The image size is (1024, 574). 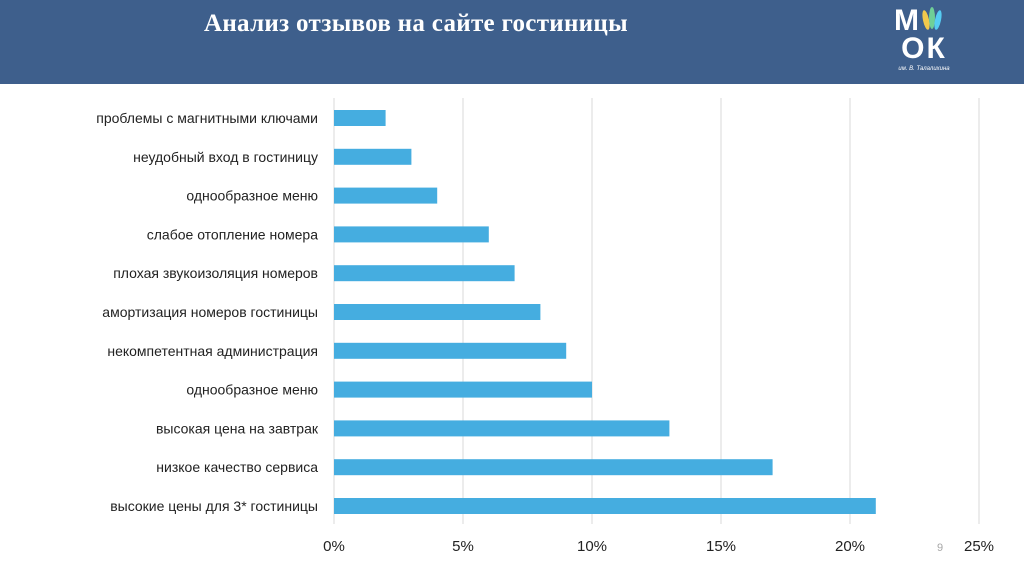 I want to click on logo-line-1: М, so click(x=924, y=21).